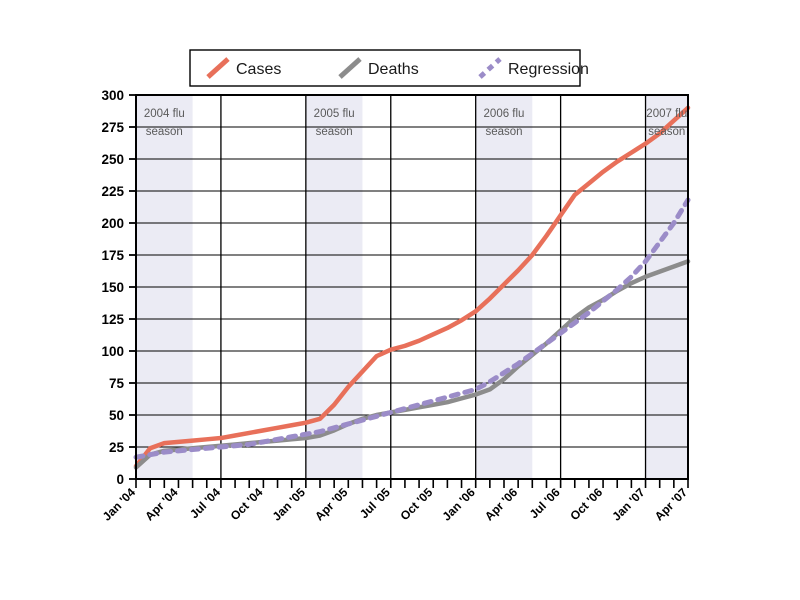 This screenshot has height=600, width=800. I want to click on y-tick-label: 300, so click(112, 95).